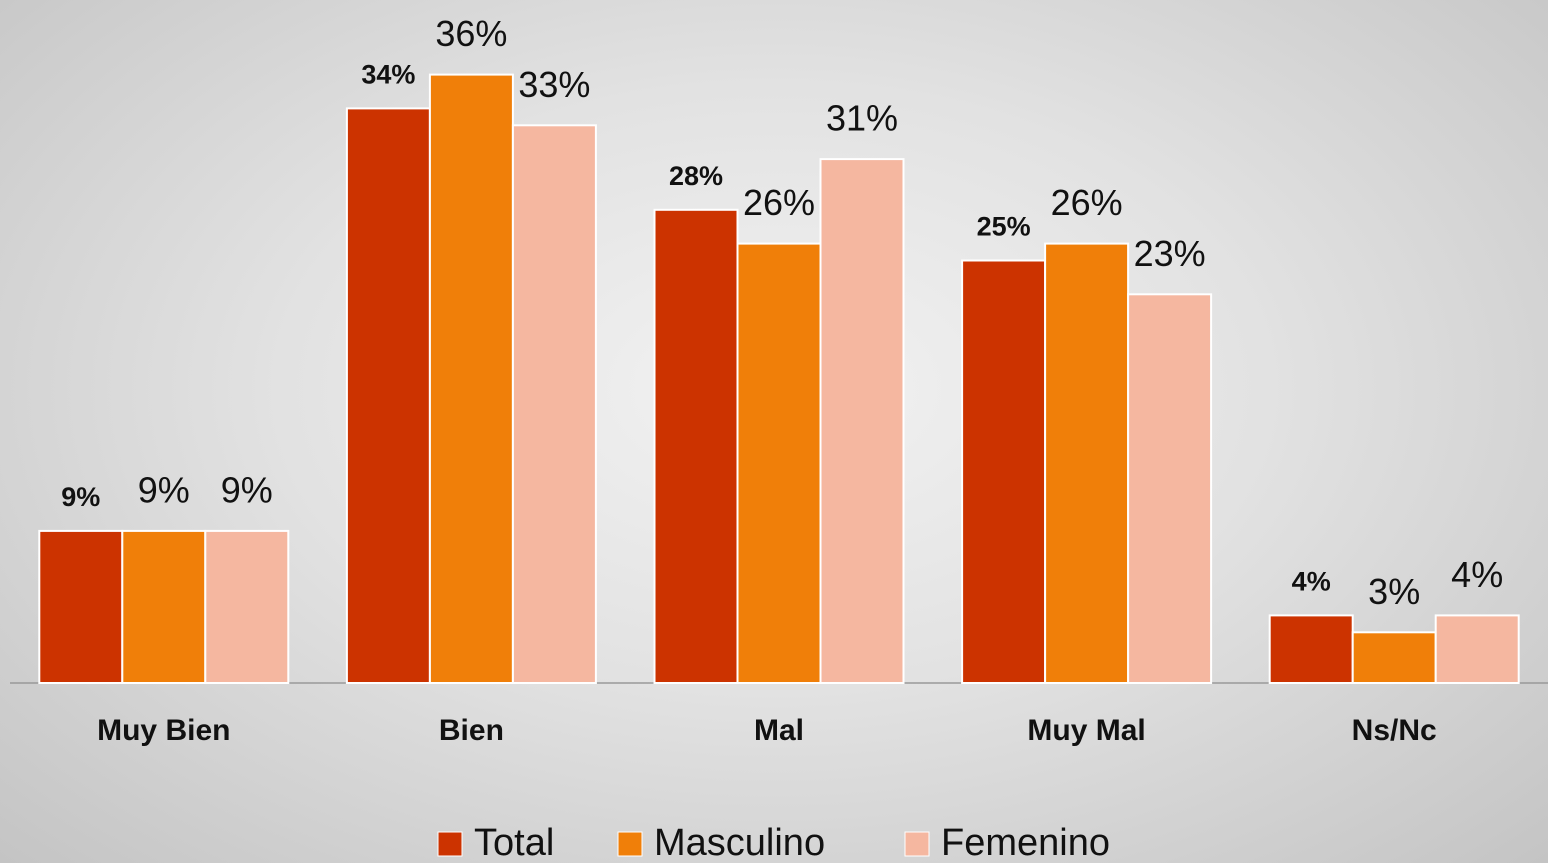  What do you see at coordinates (163, 730) in the screenshot?
I see `x-tick-label: Muy Bien` at bounding box center [163, 730].